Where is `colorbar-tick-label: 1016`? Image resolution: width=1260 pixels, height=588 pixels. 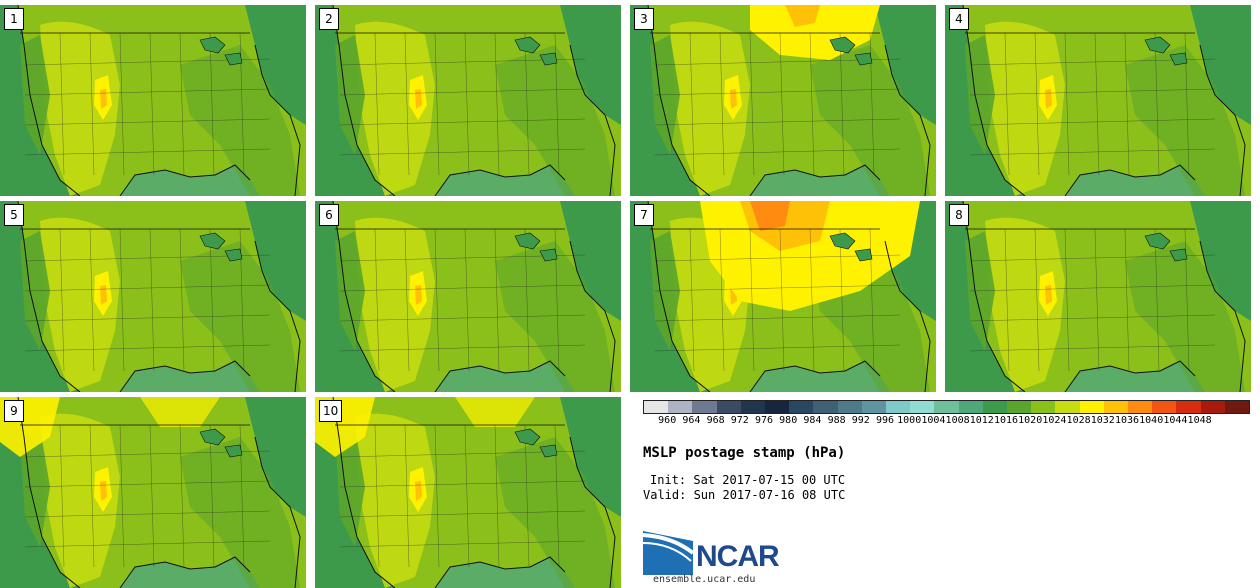
colorbar-tick-label: 1016 is located at coordinates (1006, 420).